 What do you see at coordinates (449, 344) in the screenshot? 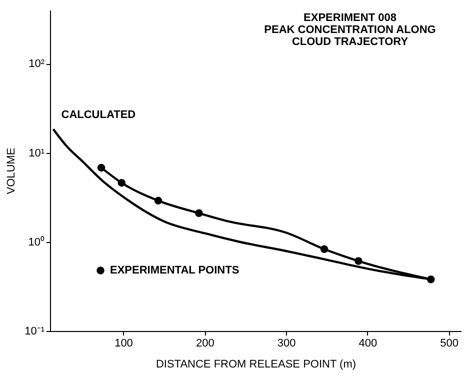
I see `x-tick-label: 500` at bounding box center [449, 344].